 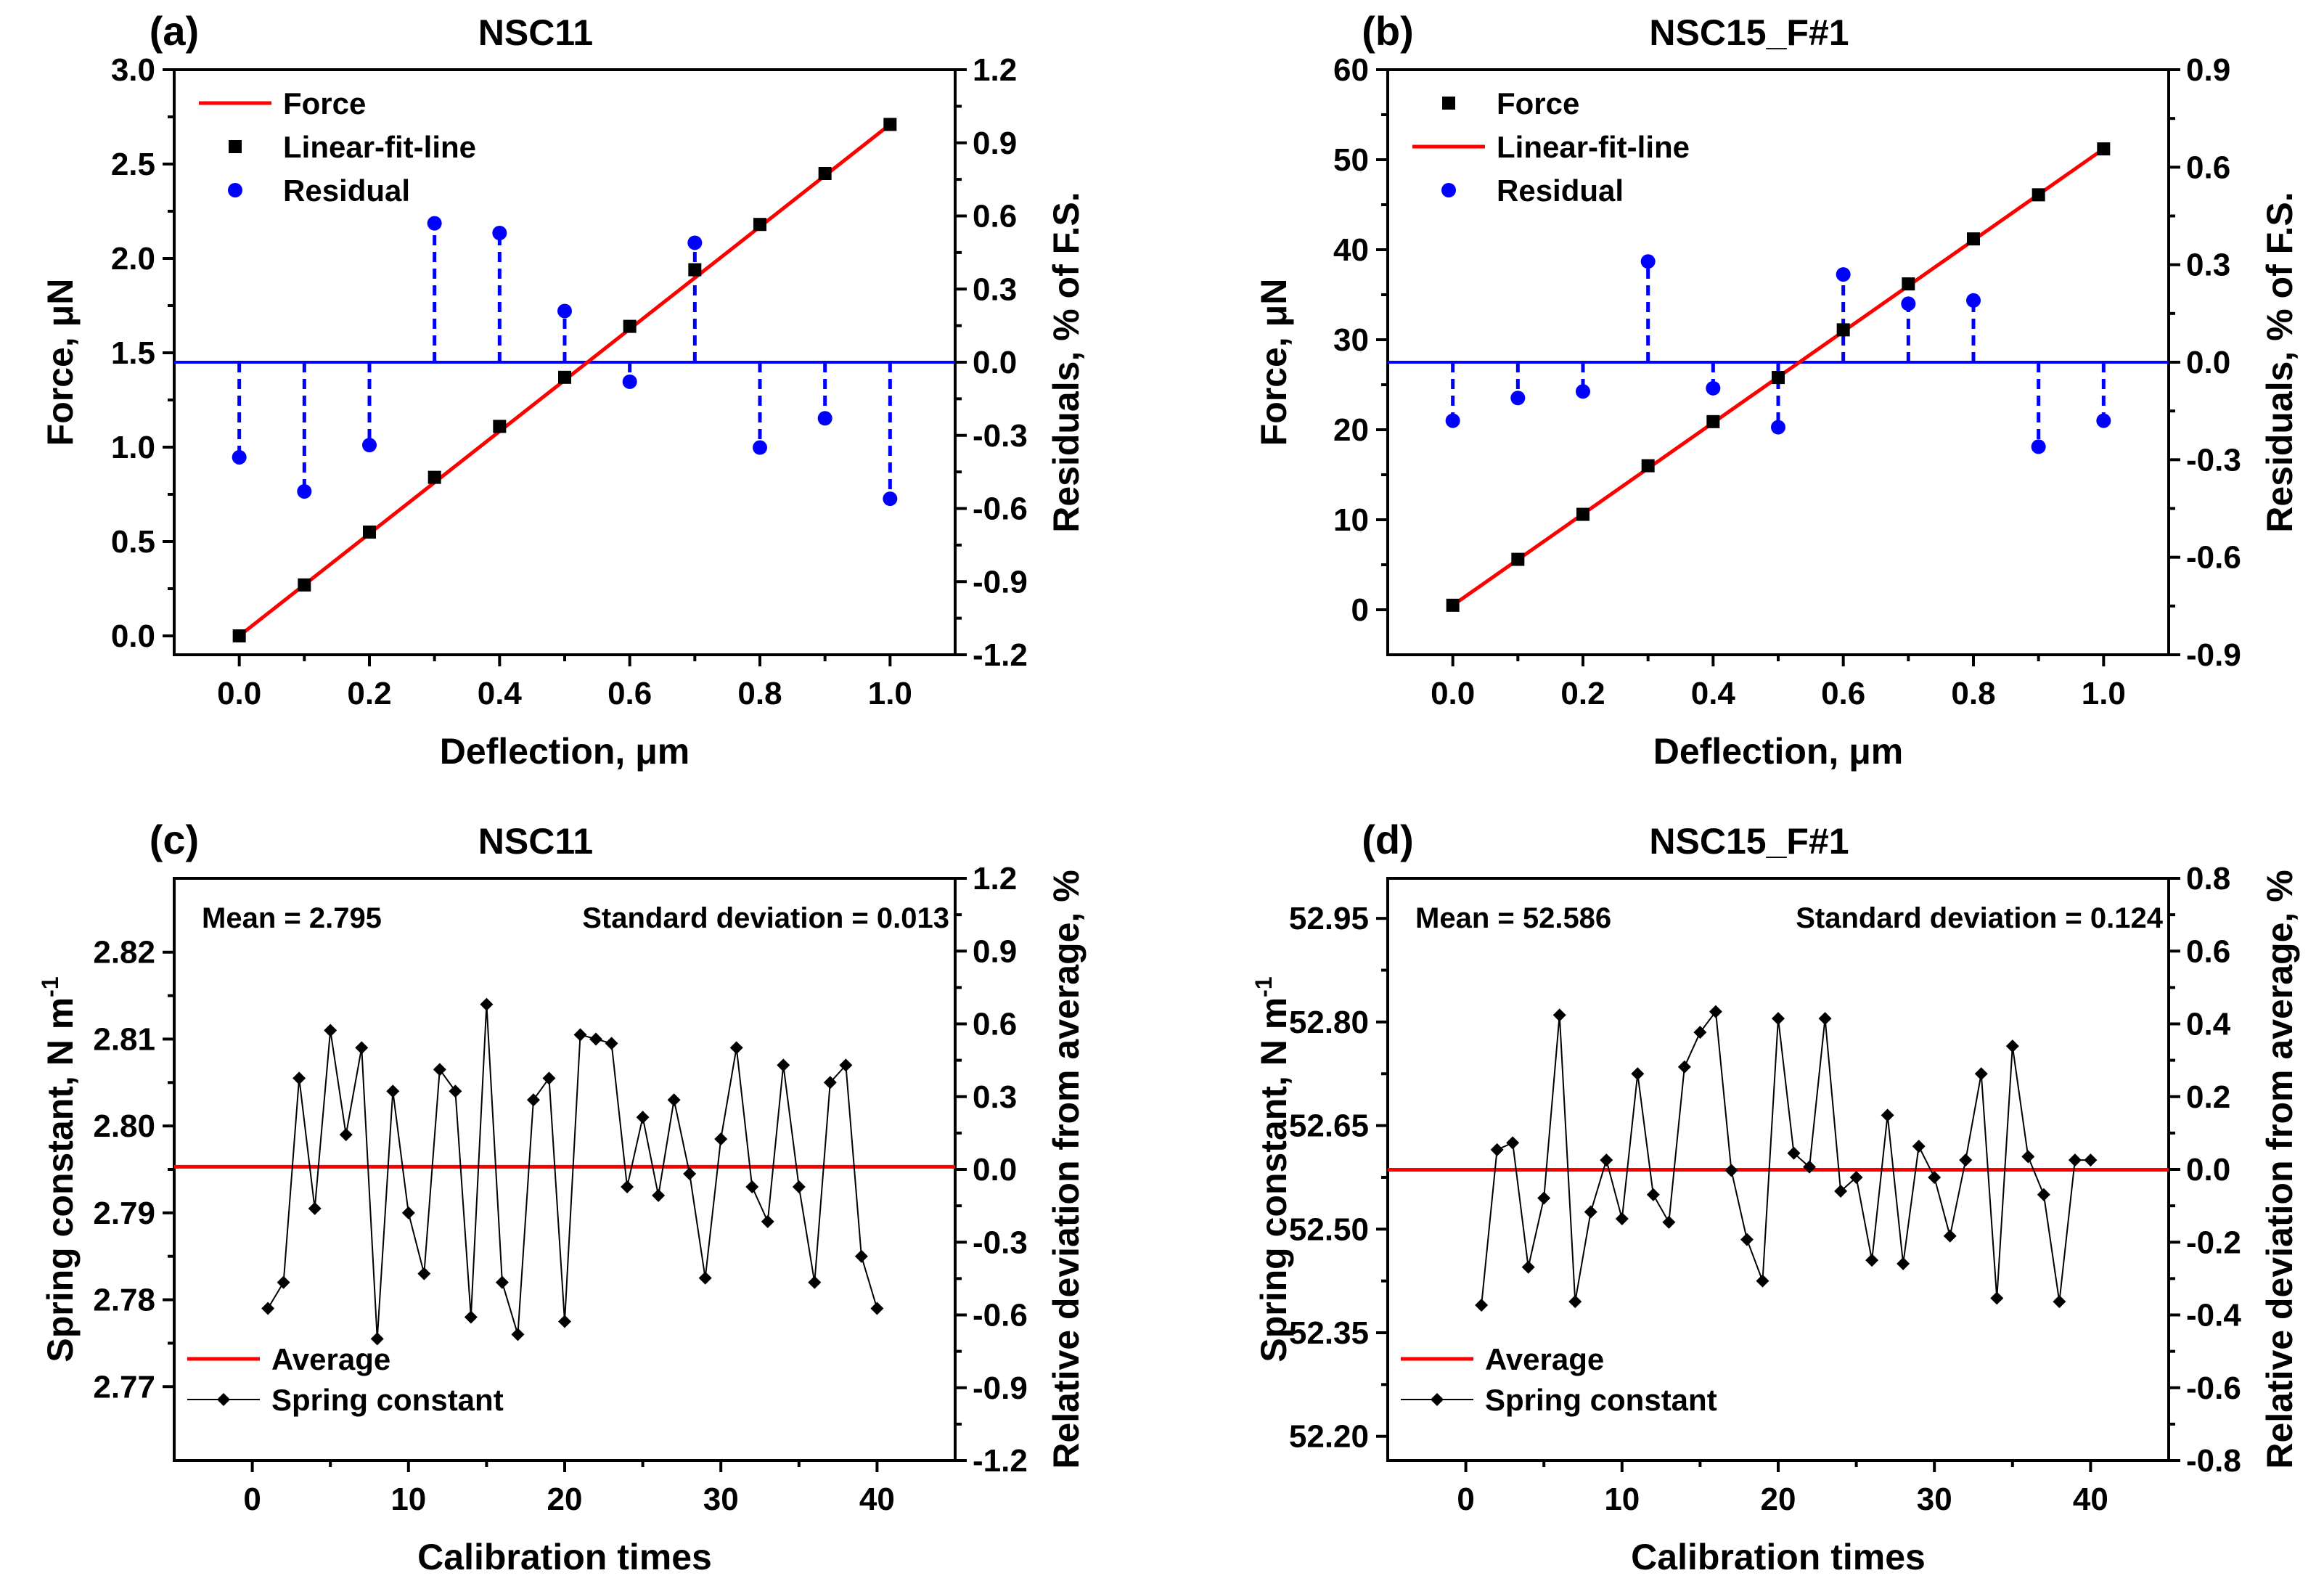 What do you see at coordinates (133, 259) in the screenshot?
I see `y-tick-label: 2.0` at bounding box center [133, 259].